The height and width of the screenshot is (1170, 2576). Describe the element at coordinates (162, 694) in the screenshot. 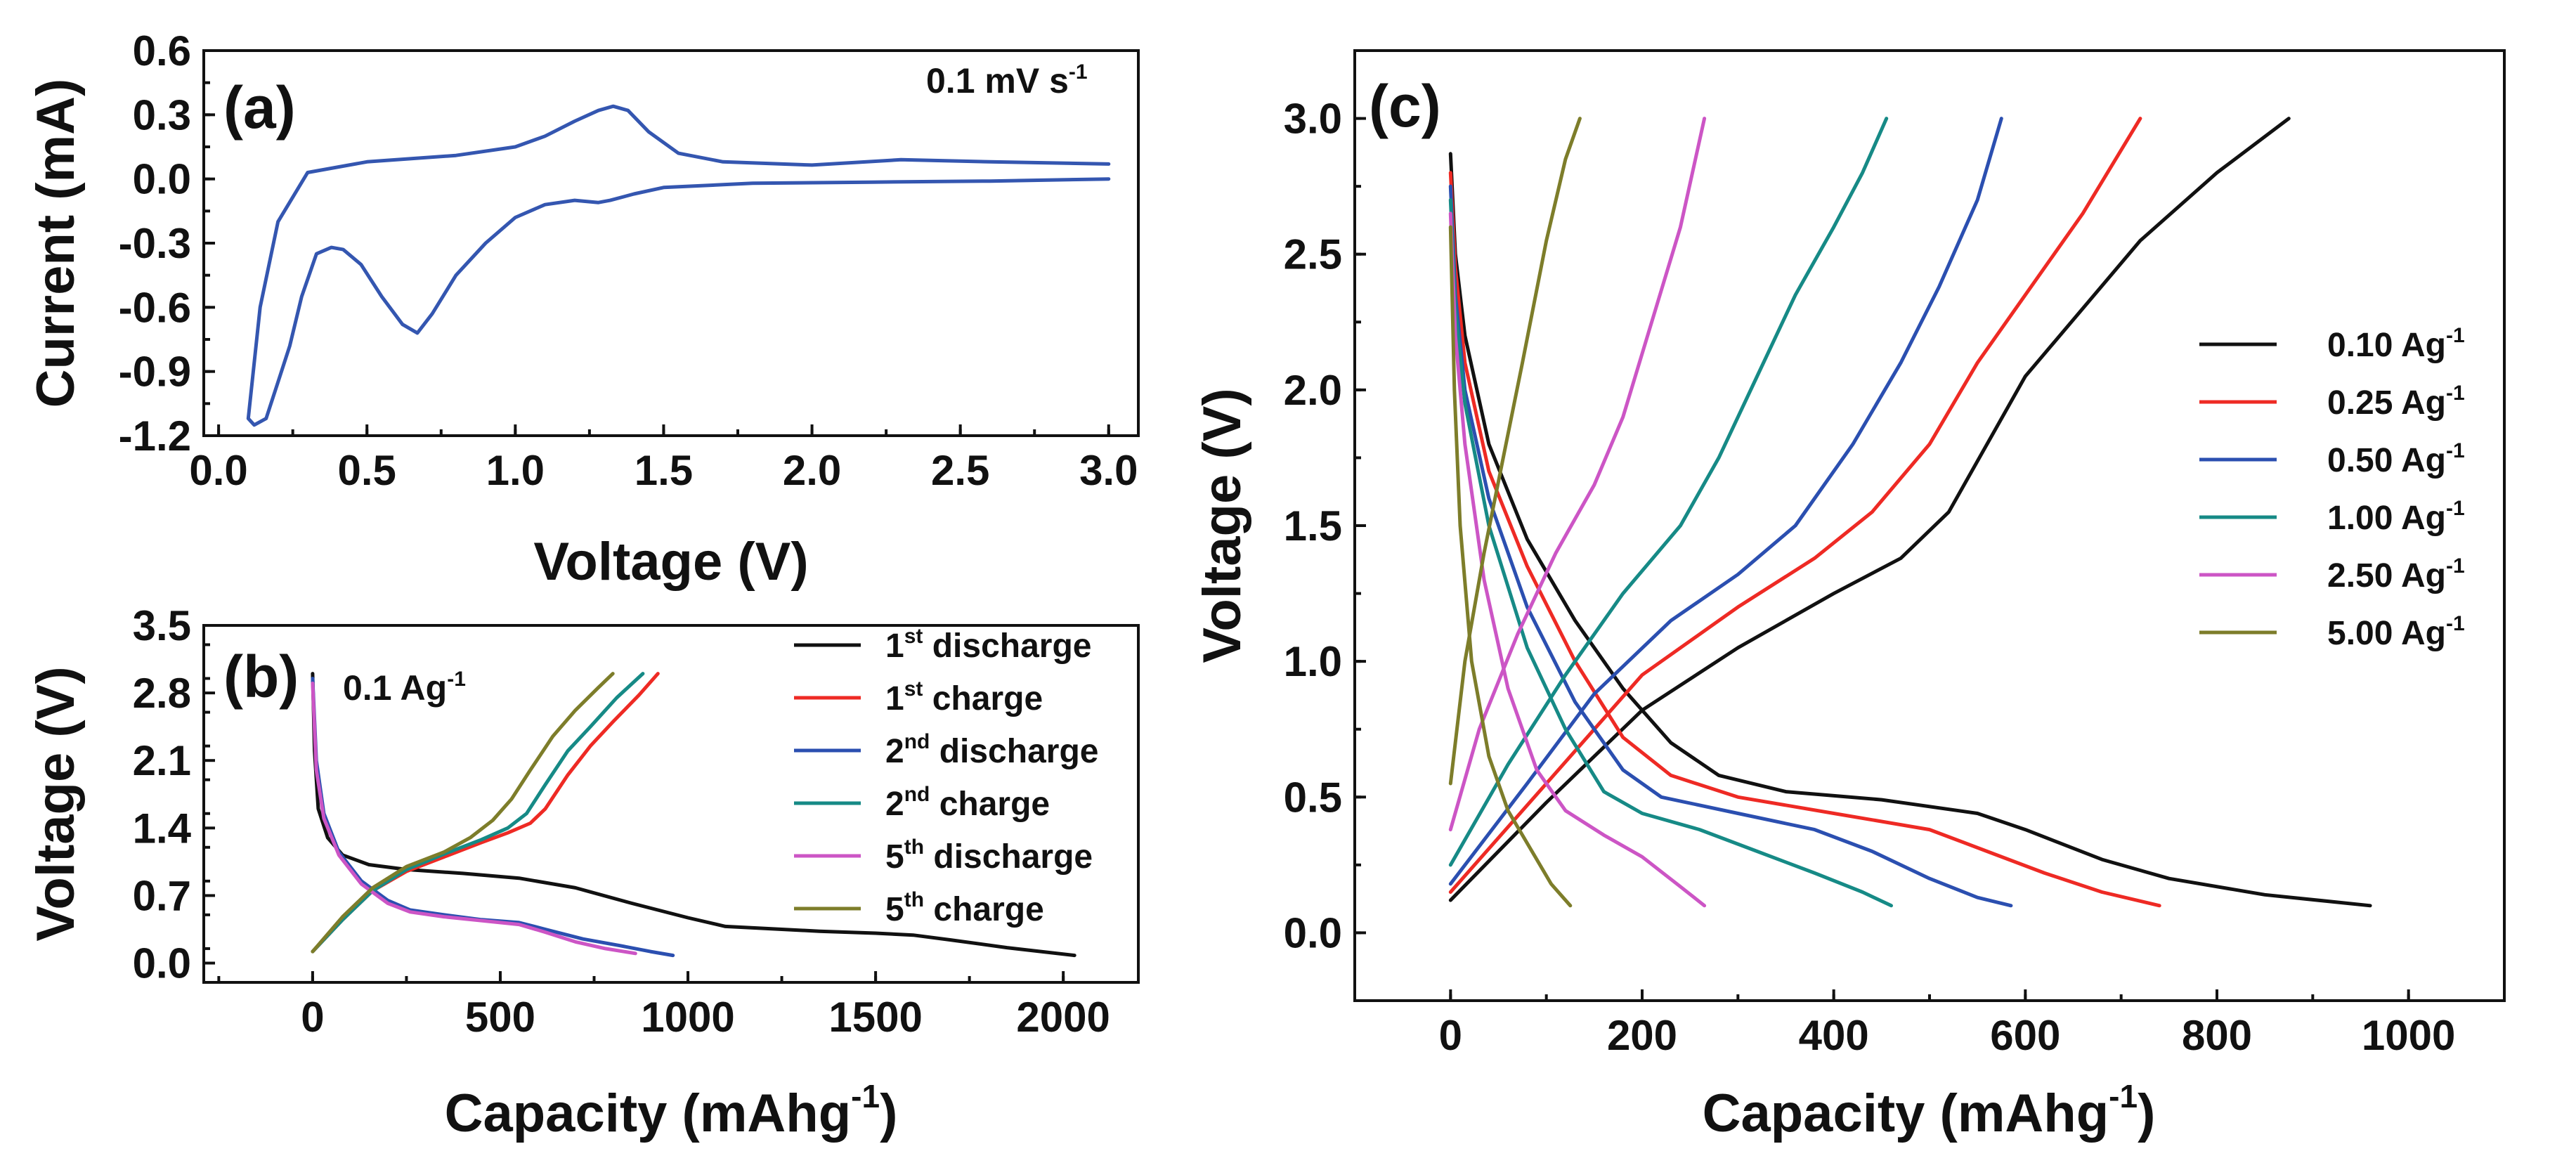

I see `y-tick-label: 2.8` at that location.